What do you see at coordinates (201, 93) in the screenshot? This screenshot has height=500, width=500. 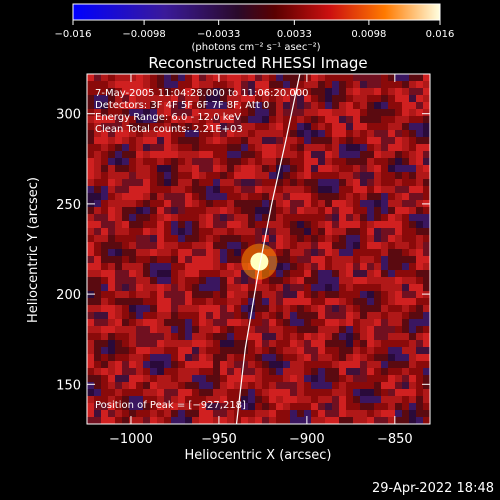 I see `info-line: 7-May-2005 11:04:28.000 to 11:06:20.000` at bounding box center [201, 93].